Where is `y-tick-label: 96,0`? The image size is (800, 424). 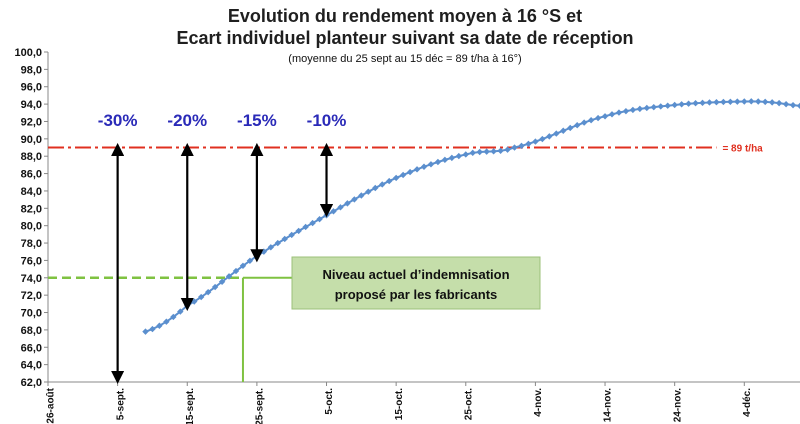
y-tick-label: 96,0 is located at coordinates (31, 88).